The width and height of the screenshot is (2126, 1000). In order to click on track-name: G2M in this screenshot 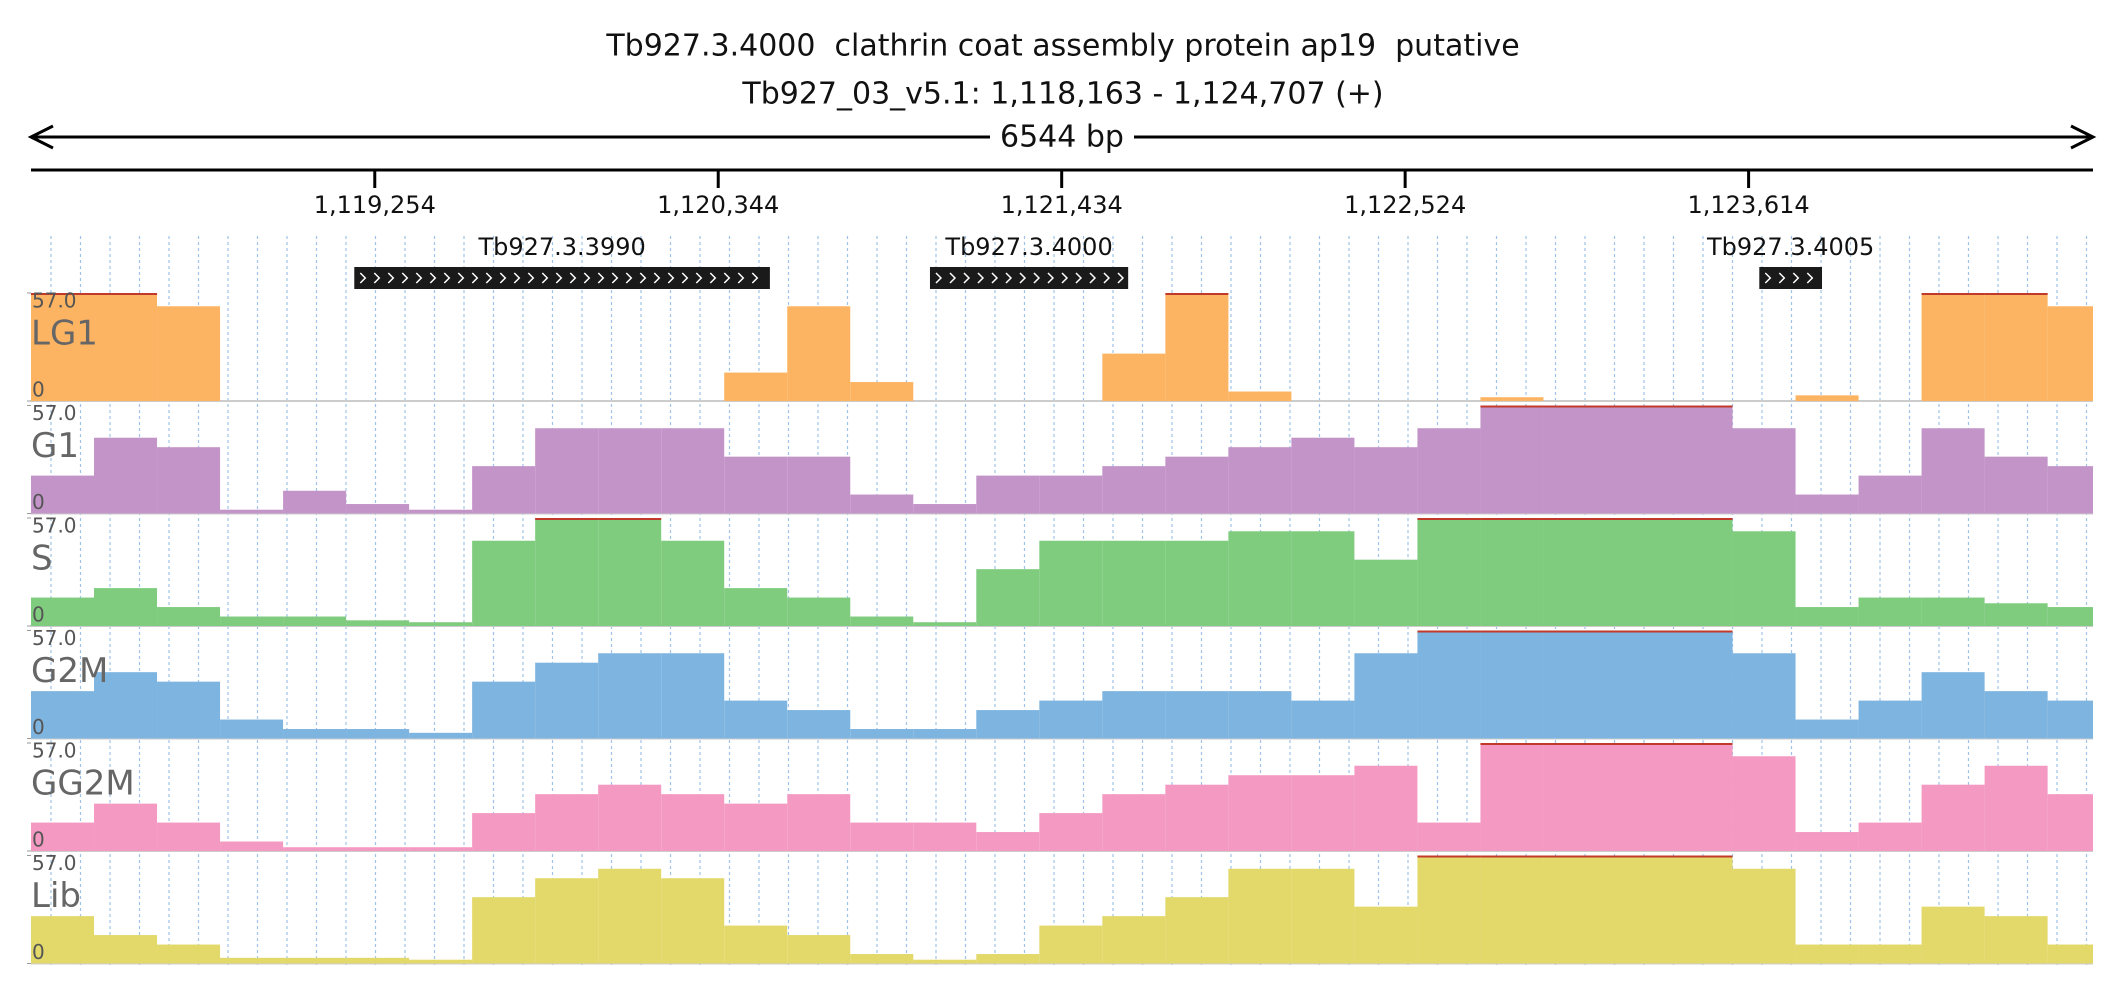, I will do `click(69, 671)`.